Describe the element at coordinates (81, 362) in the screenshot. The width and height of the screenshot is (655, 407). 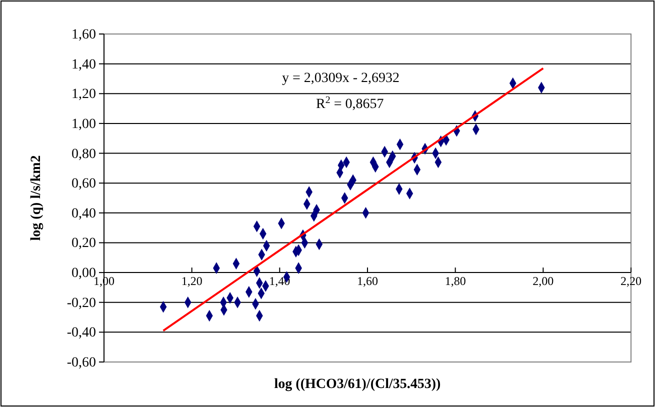
I see `y-tick-label: -0,60` at that location.